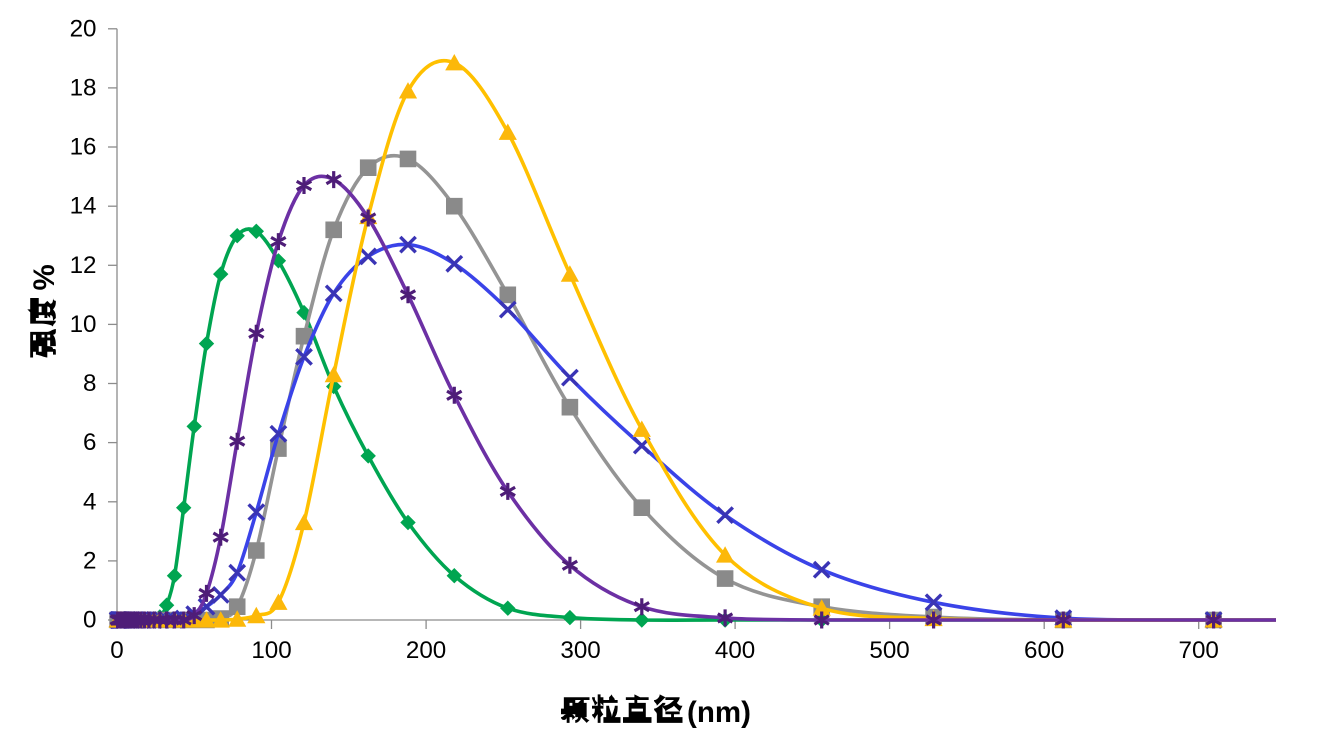 Image resolution: width=1321 pixels, height=741 pixels. I want to click on svg-text: 500, so click(889, 650).